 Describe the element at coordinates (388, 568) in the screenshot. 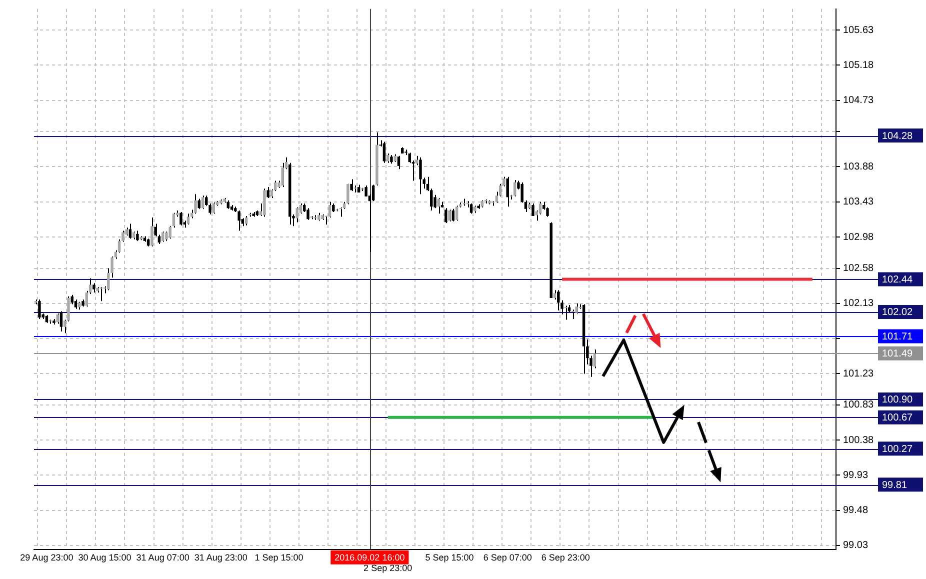

I see `x-tick-label: 2 Sep 23:00` at that location.